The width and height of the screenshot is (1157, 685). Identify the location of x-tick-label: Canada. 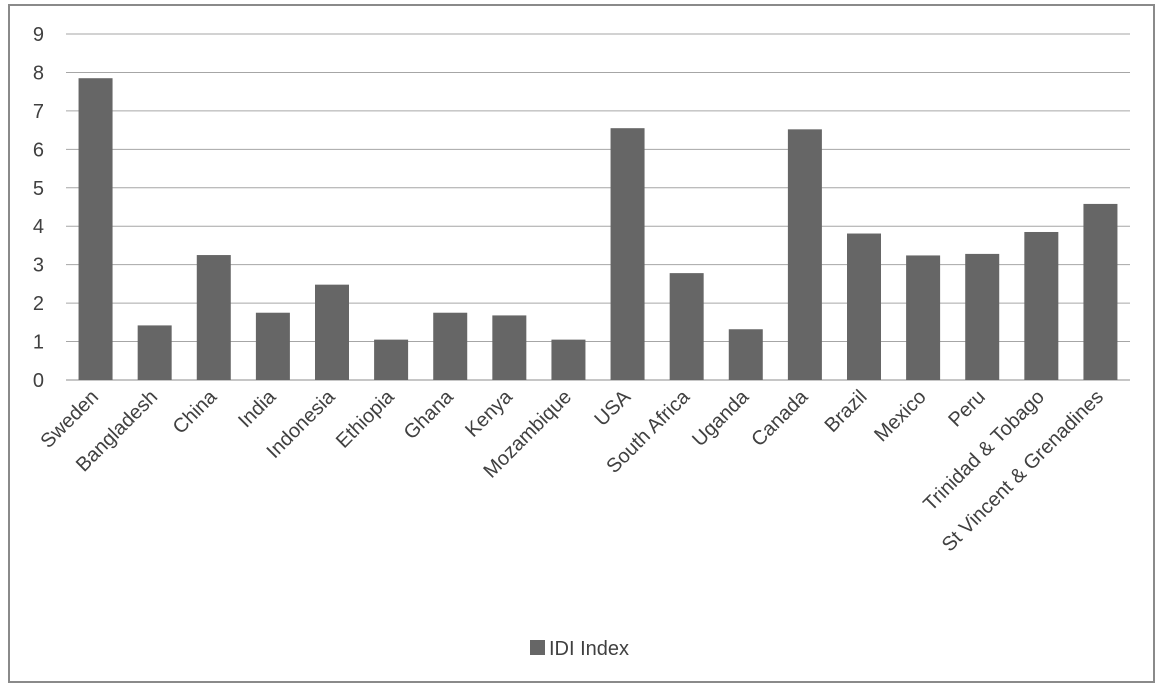
(780, 418).